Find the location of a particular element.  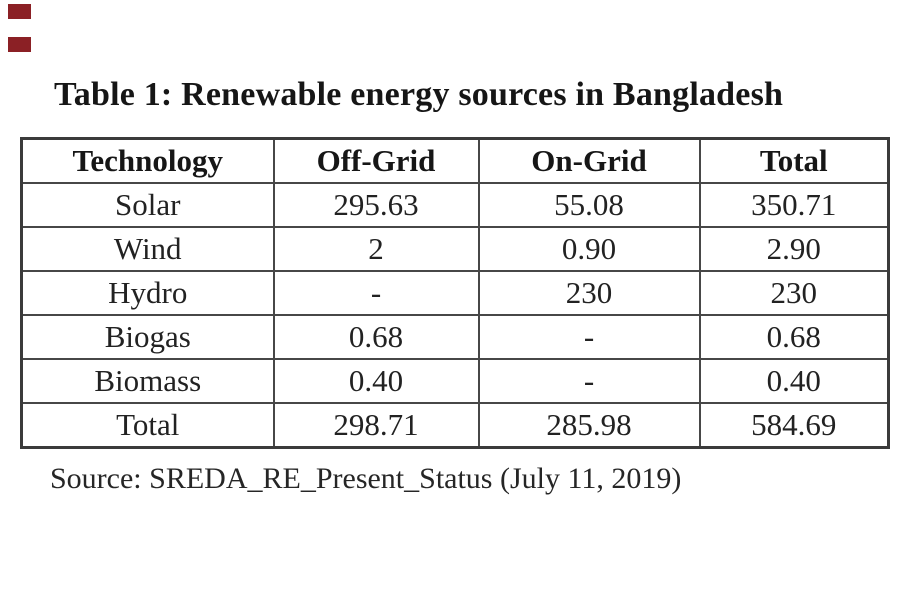

cell-off-grid: 295.63 is located at coordinates (376, 205).